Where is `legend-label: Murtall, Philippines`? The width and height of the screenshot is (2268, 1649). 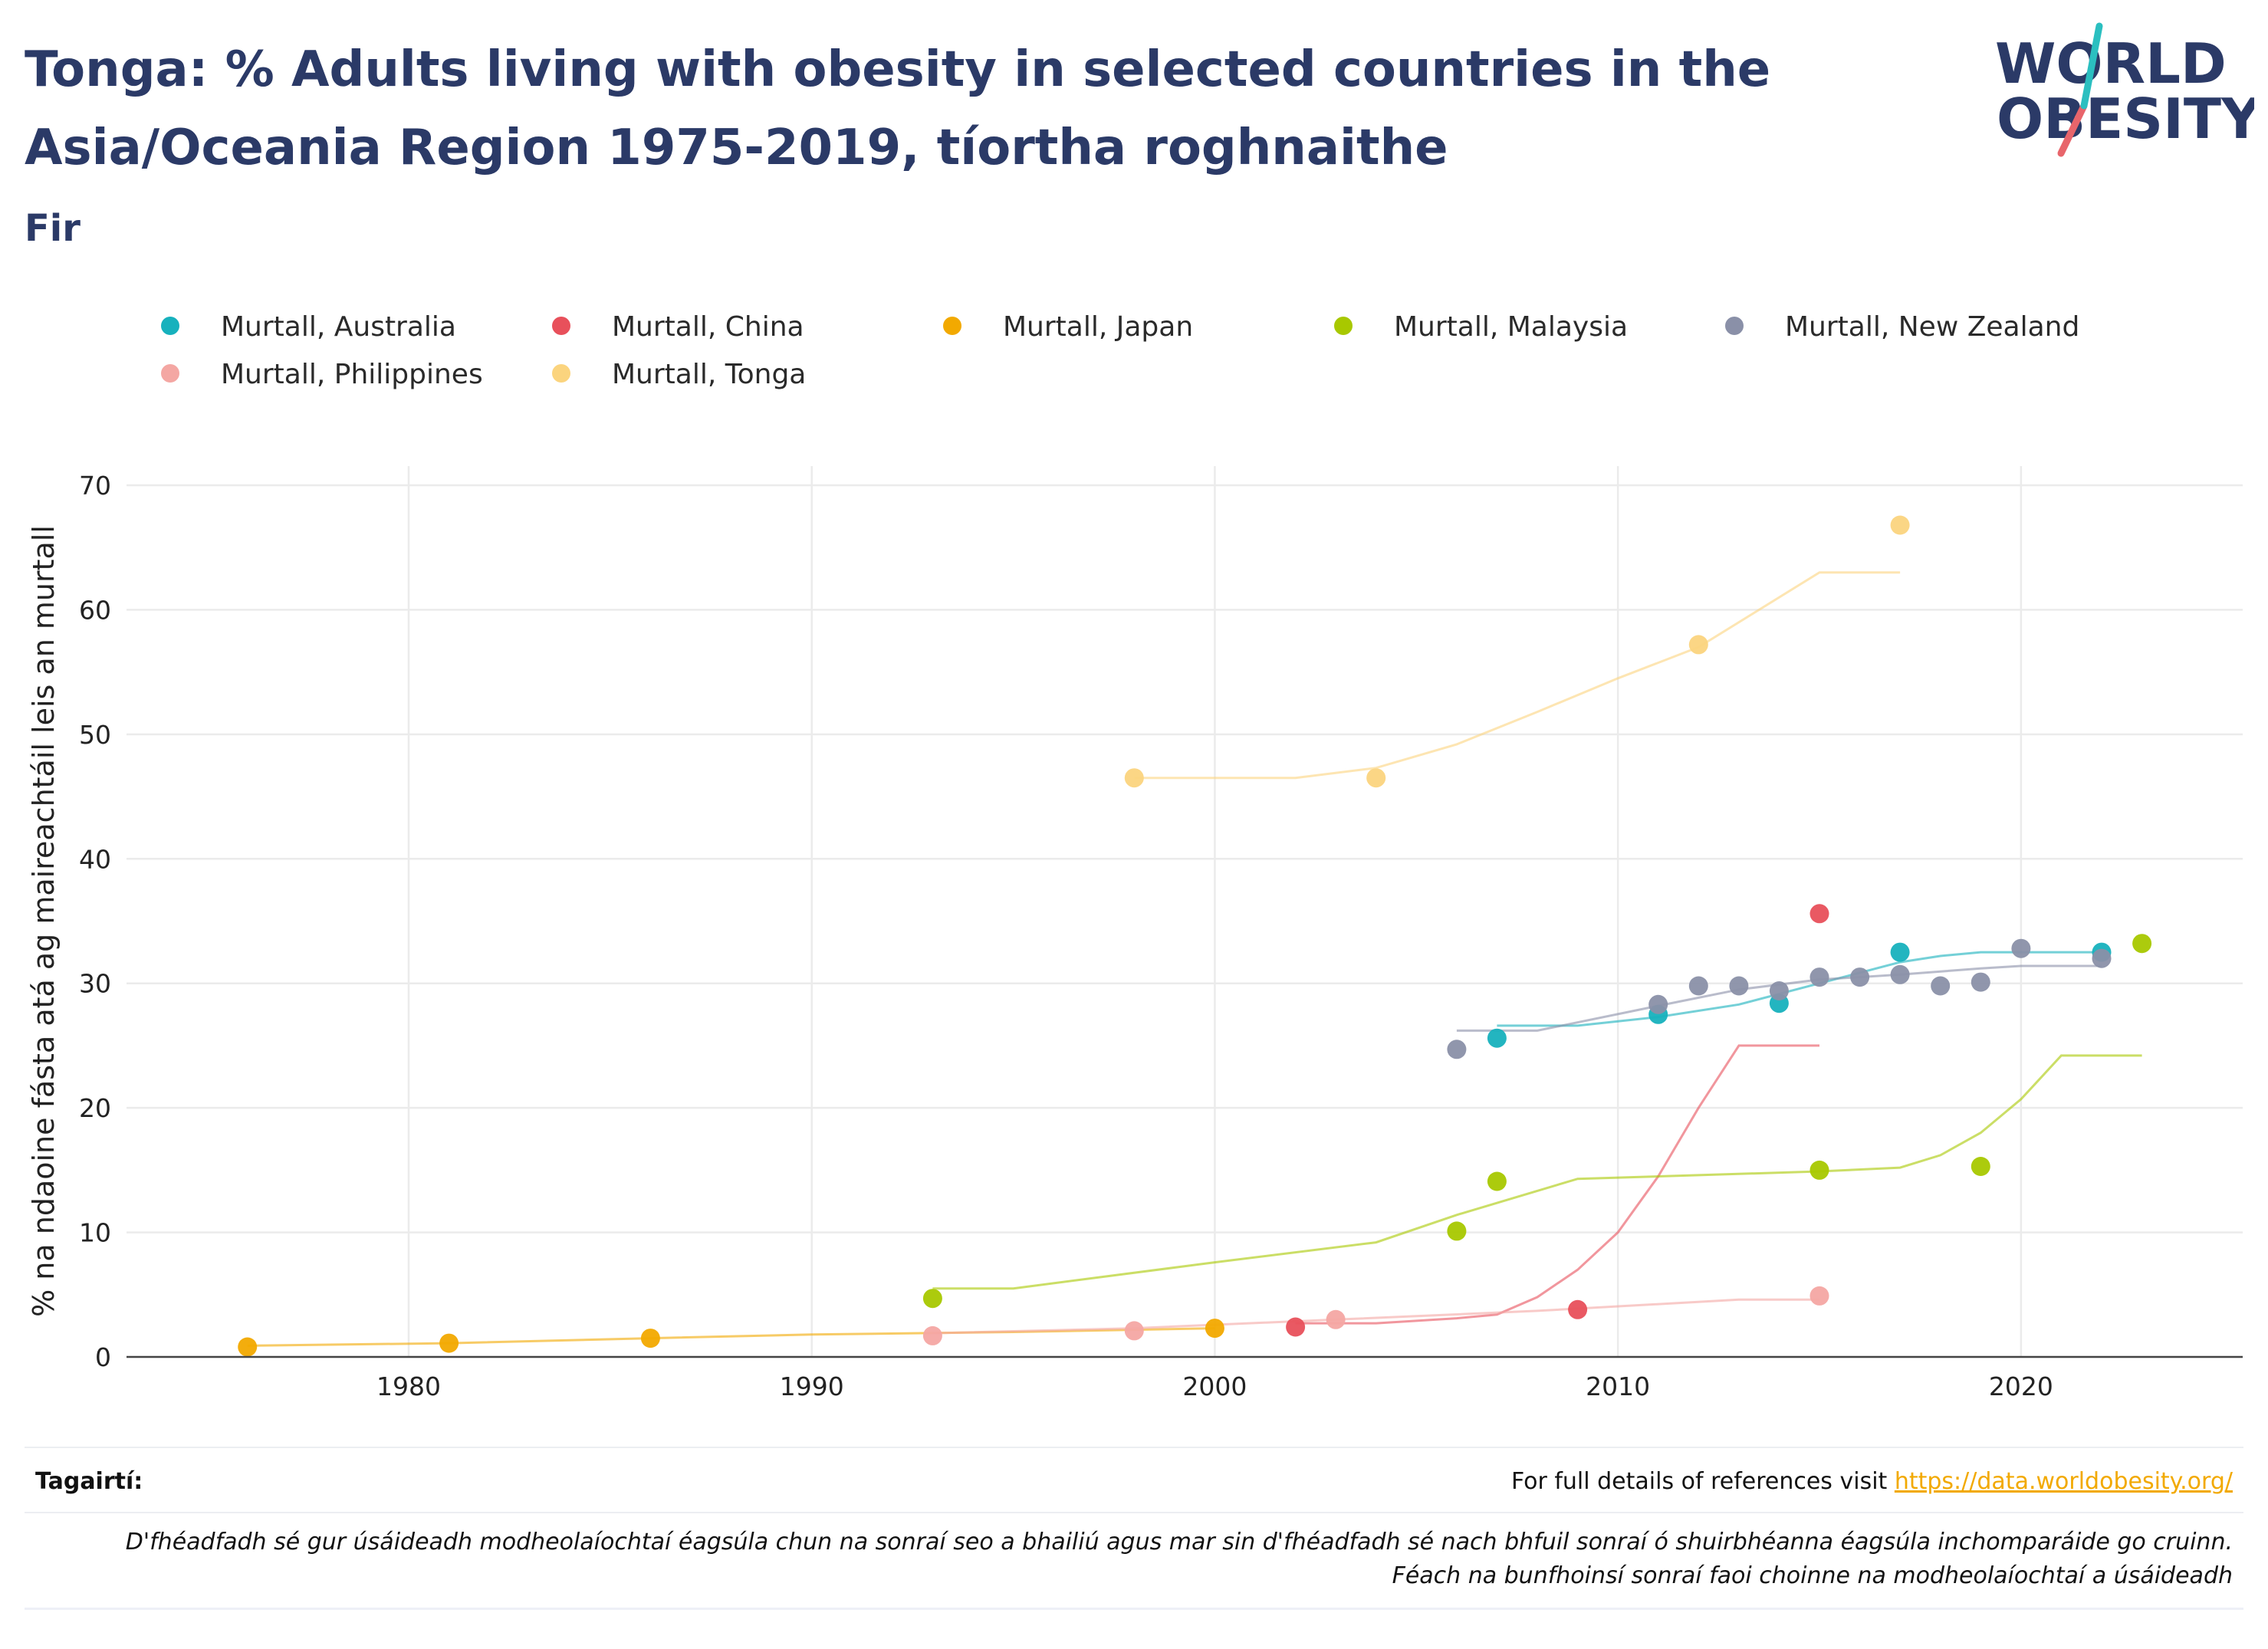 legend-label: Murtall, Philippines is located at coordinates (352, 374).